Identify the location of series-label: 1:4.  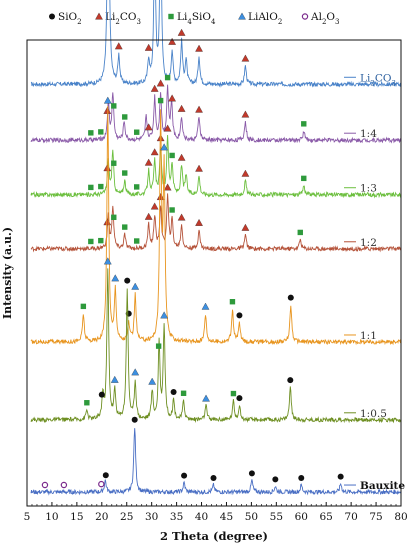
(368, 134).